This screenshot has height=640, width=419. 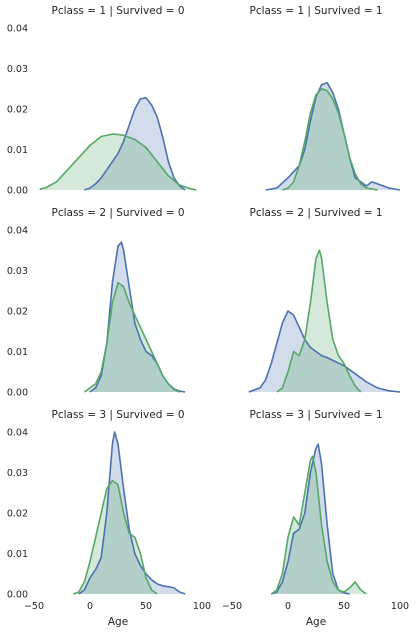 I want to click on facet-title: Pclass = 1 | Survived = 0, so click(x=117, y=11).